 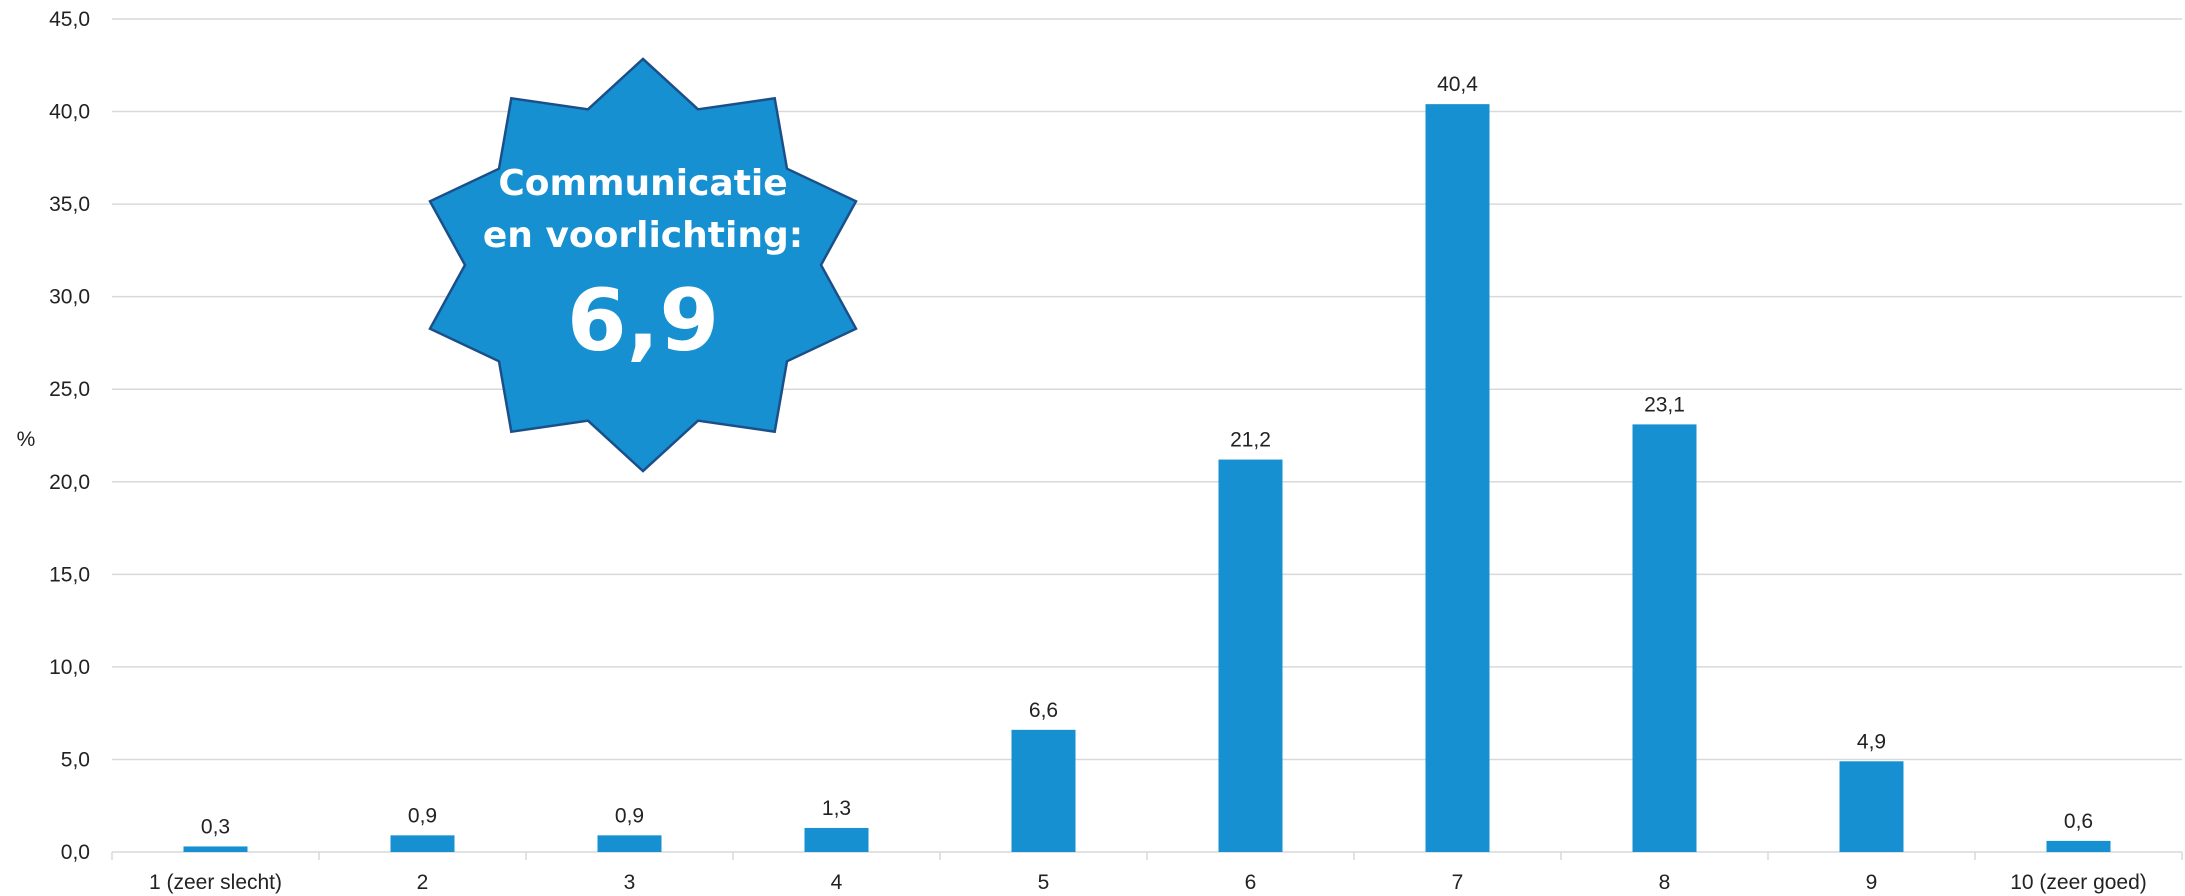 What do you see at coordinates (1458, 882) in the screenshot?
I see `x-tick-label: 7` at bounding box center [1458, 882].